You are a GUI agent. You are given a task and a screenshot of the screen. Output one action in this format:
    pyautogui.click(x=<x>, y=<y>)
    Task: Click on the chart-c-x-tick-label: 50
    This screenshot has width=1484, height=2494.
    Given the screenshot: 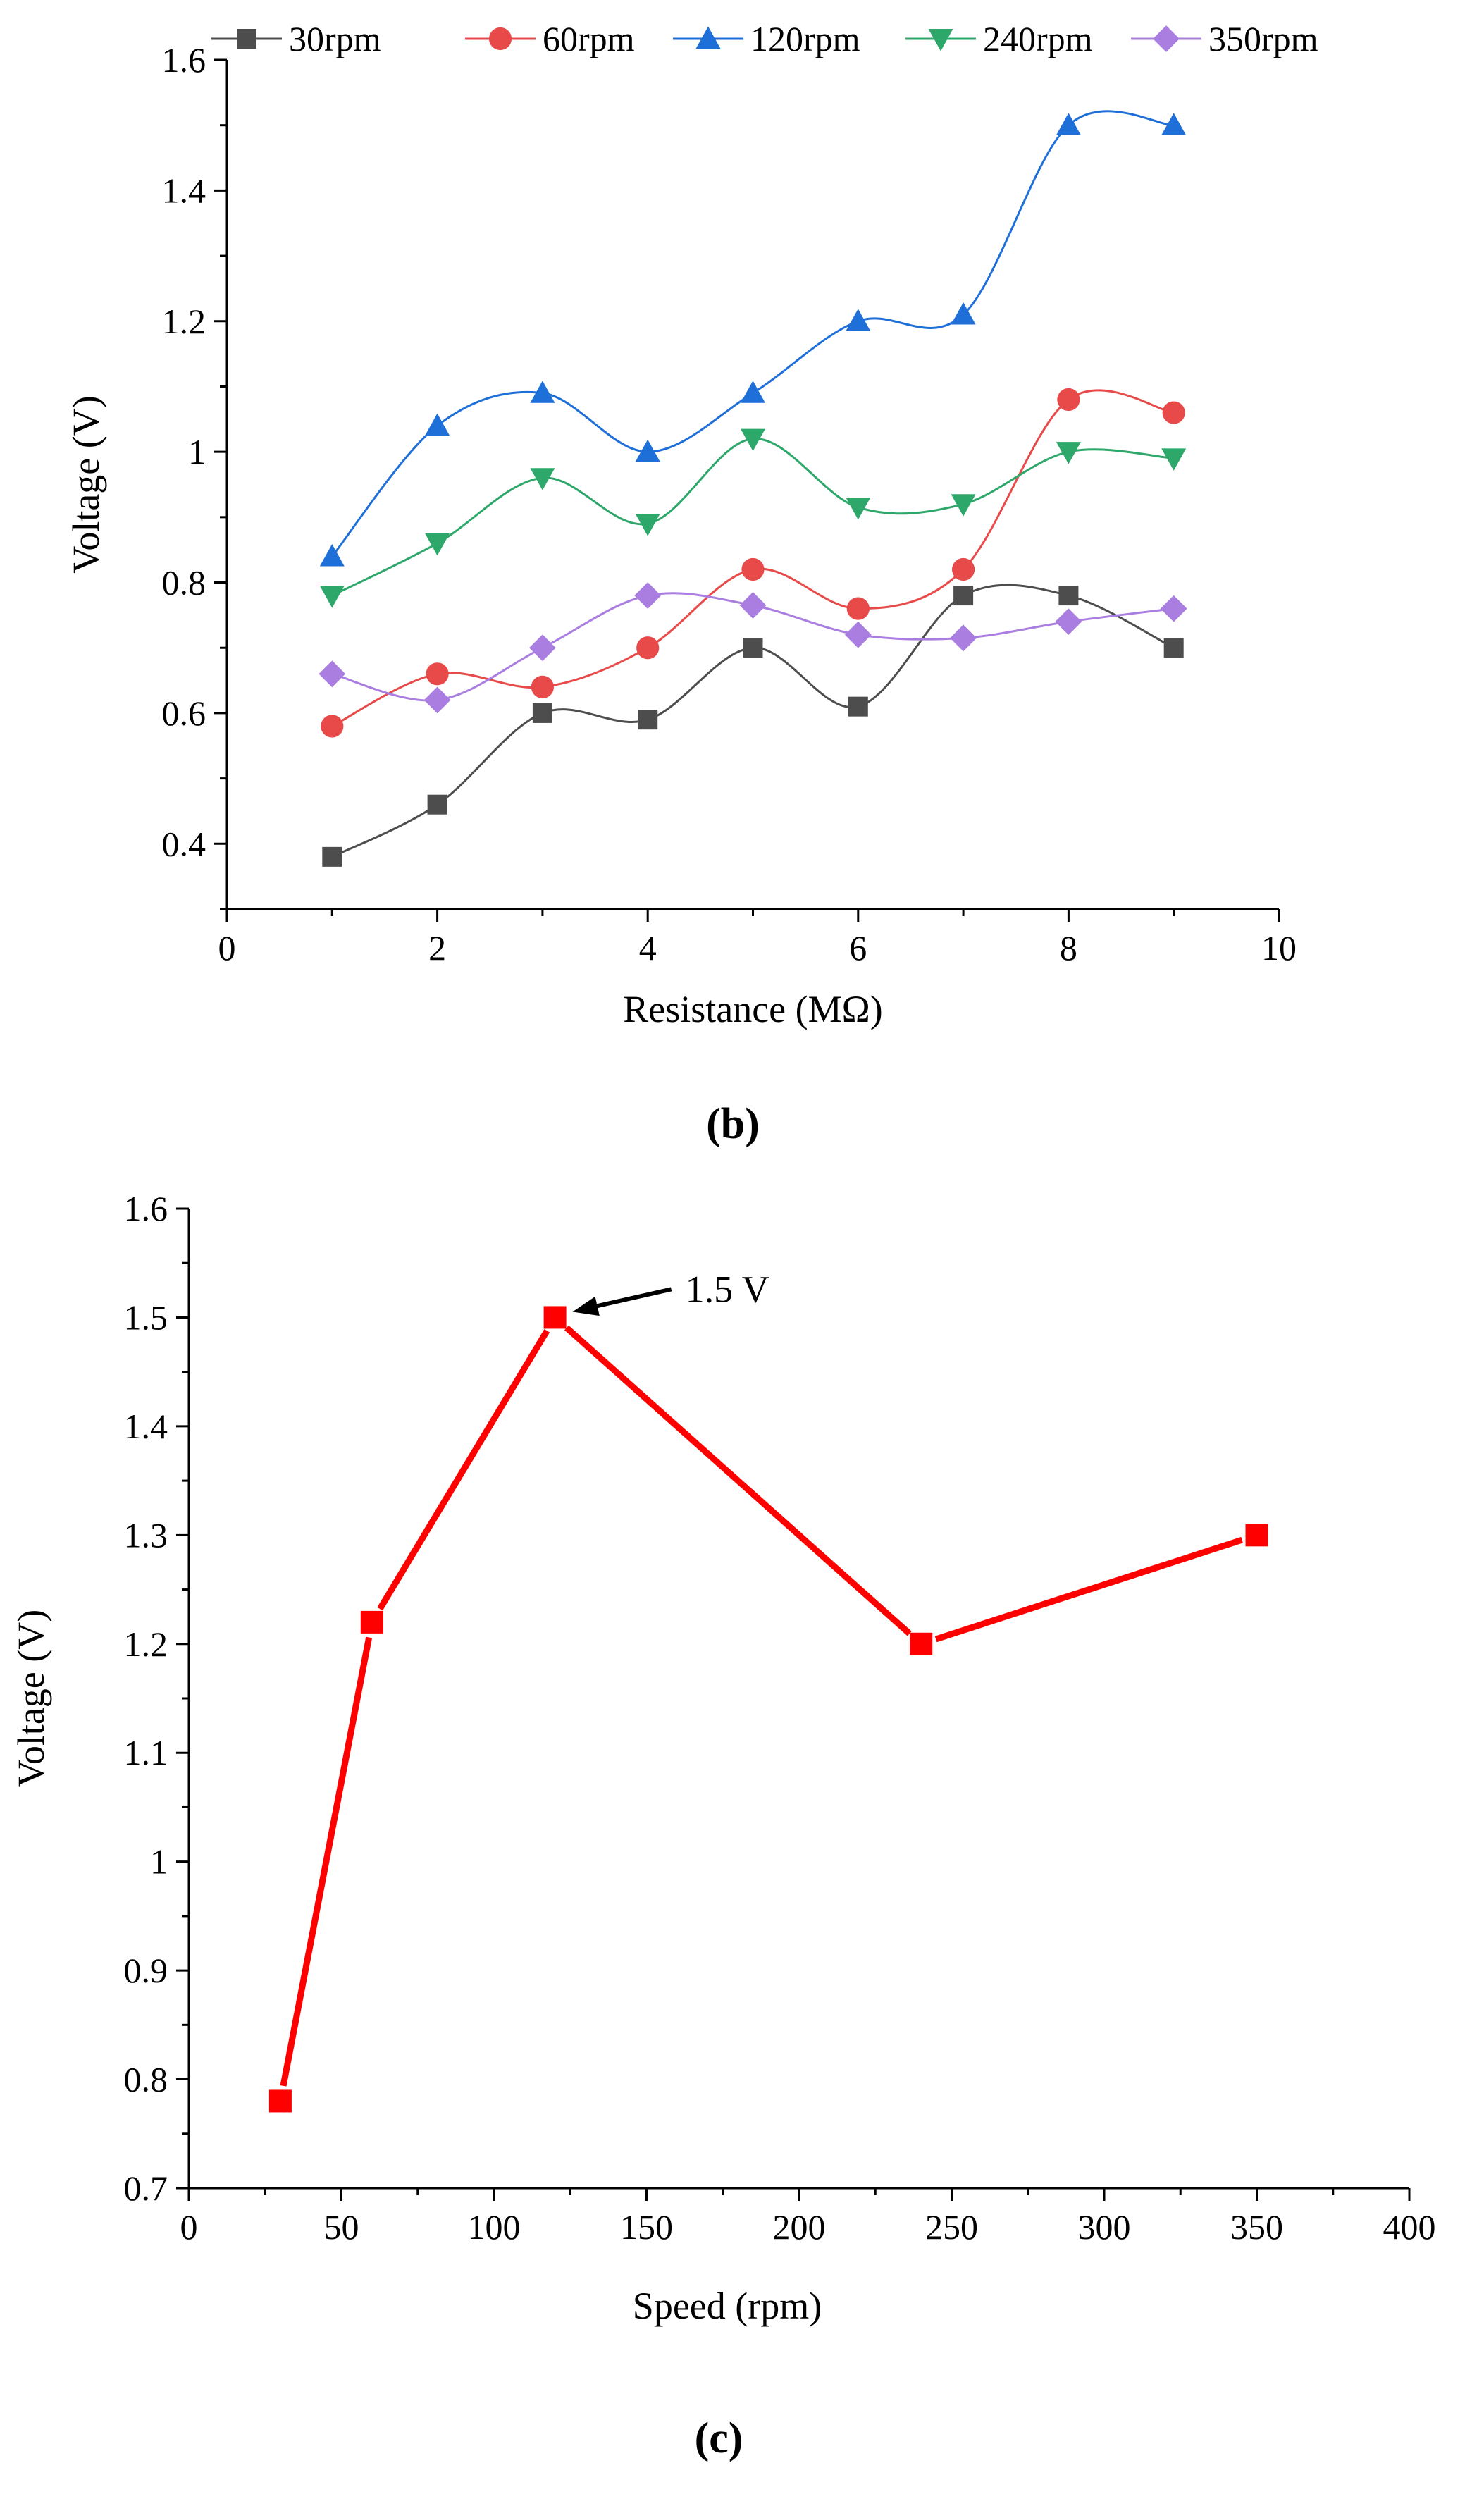 What is the action you would take?
    pyautogui.click(x=341, y=2227)
    